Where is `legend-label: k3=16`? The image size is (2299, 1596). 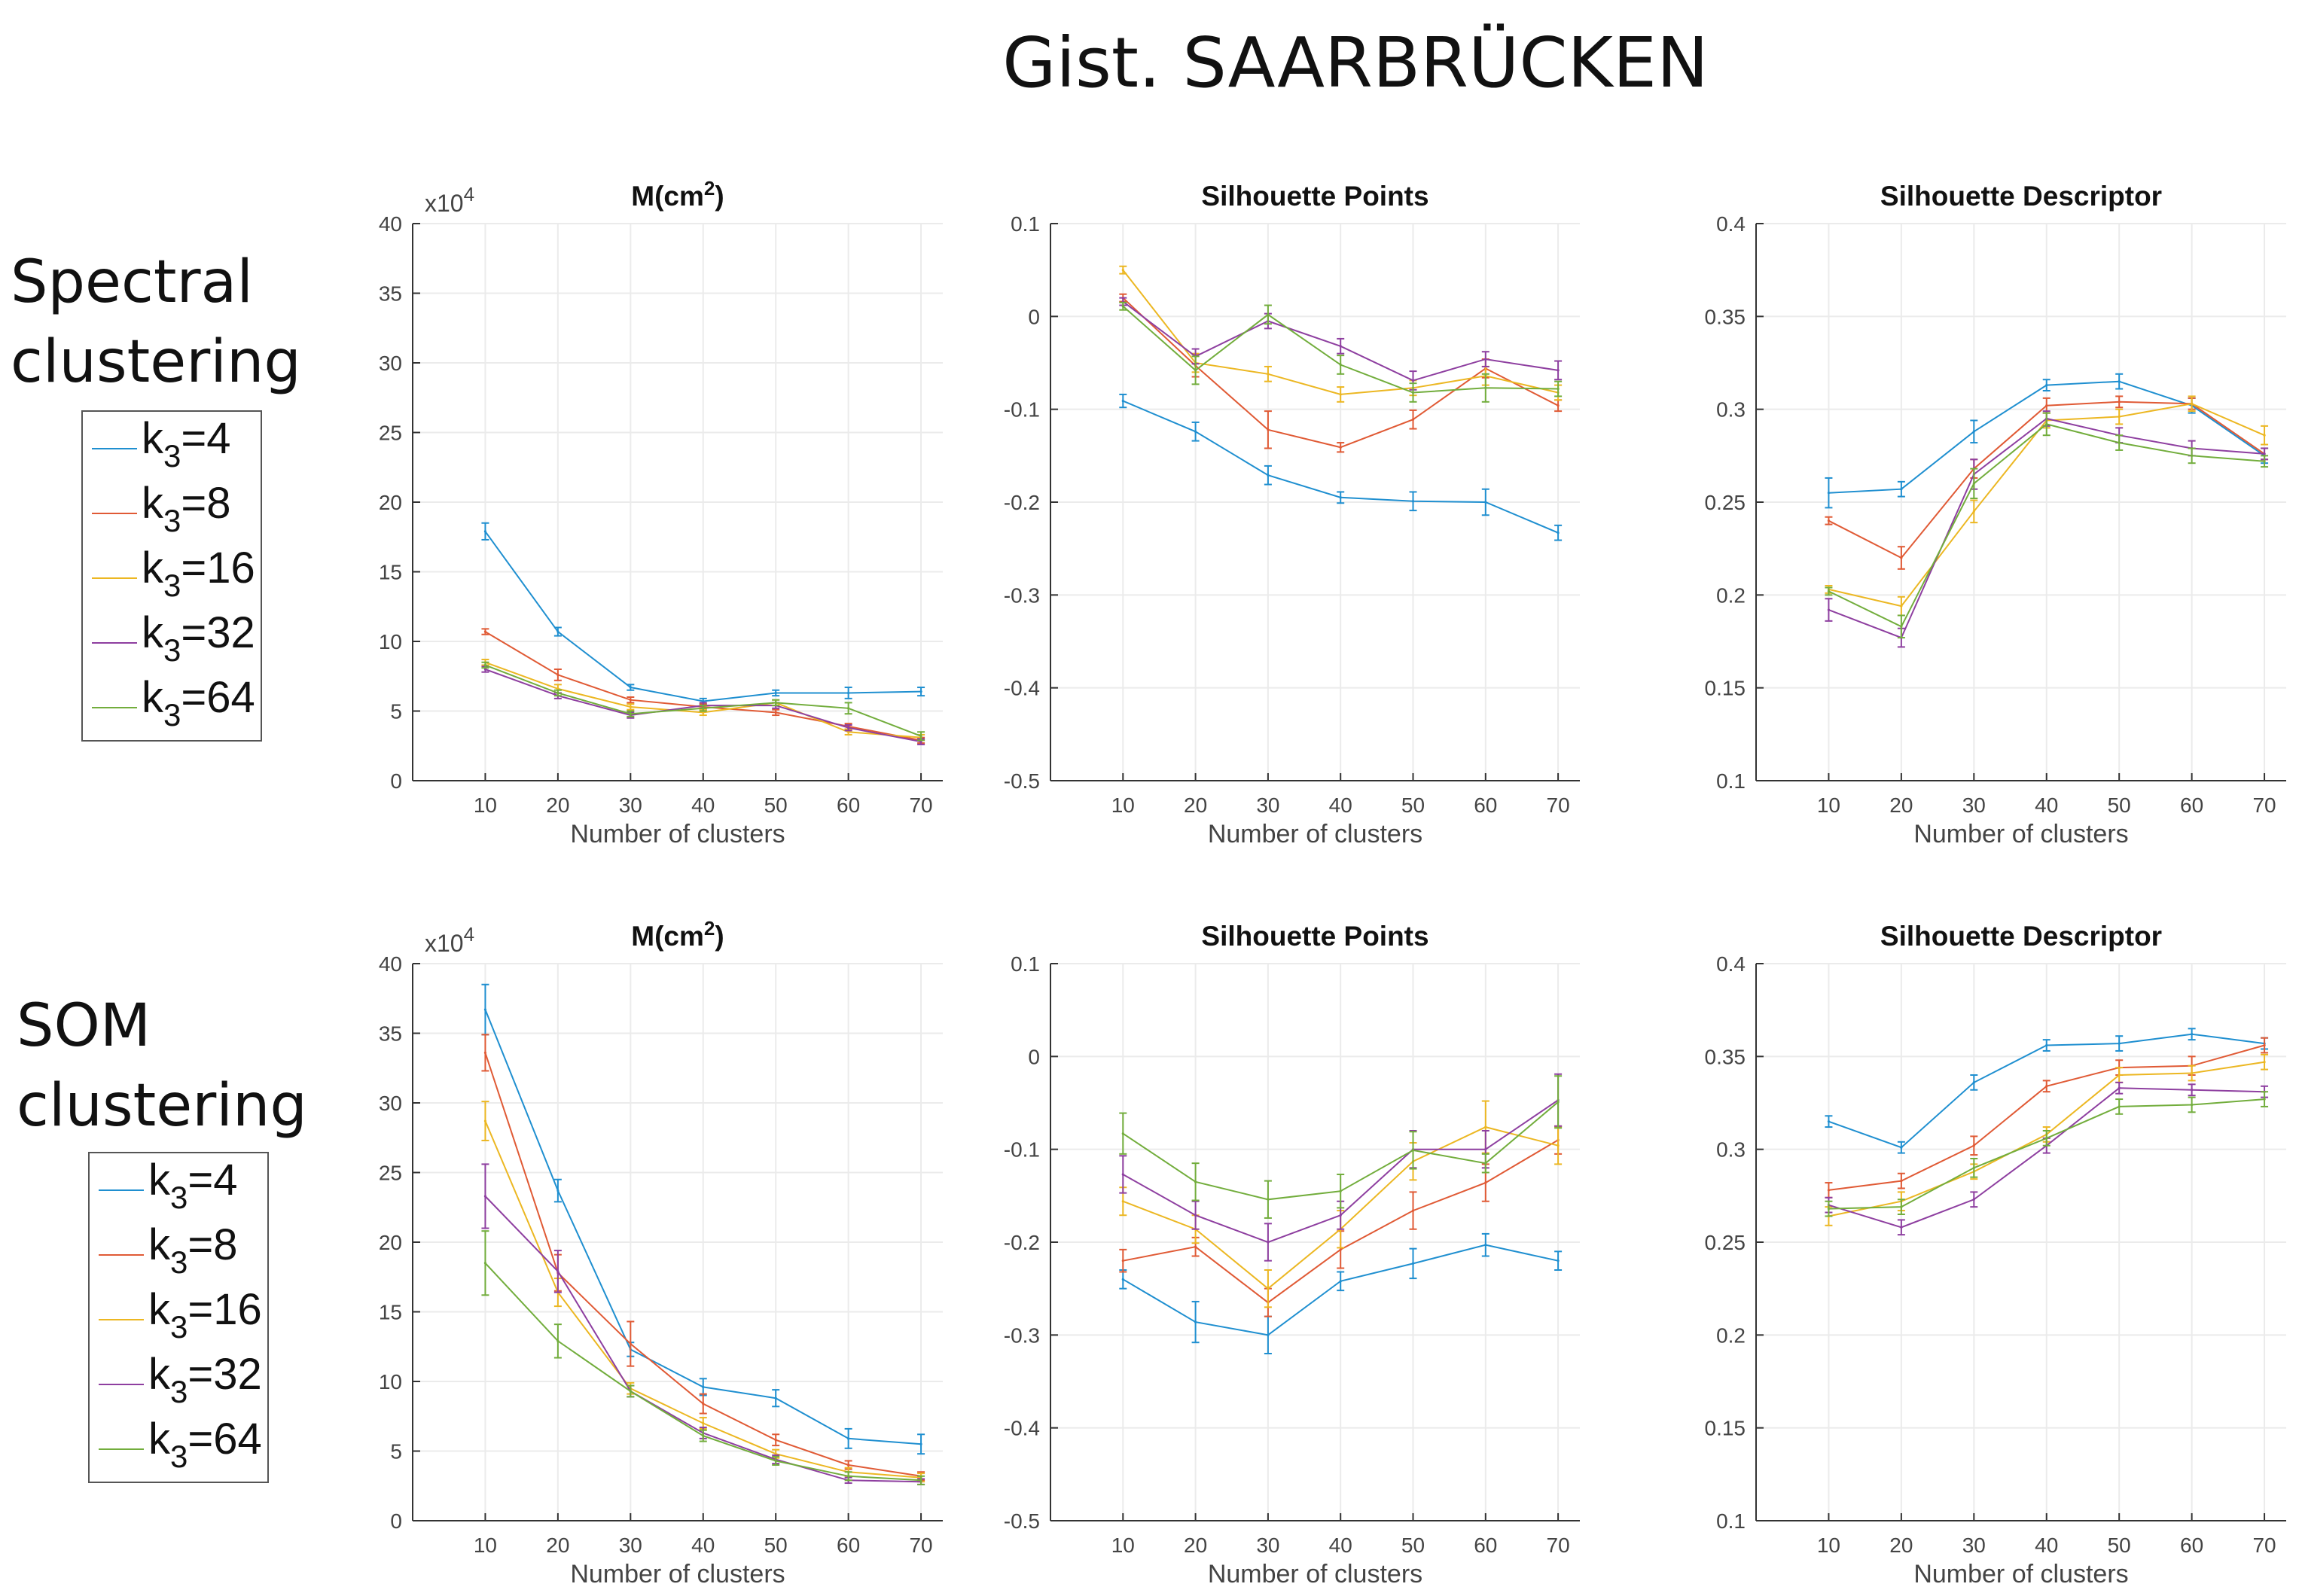 legend-label: k3=16 is located at coordinates (205, 1314).